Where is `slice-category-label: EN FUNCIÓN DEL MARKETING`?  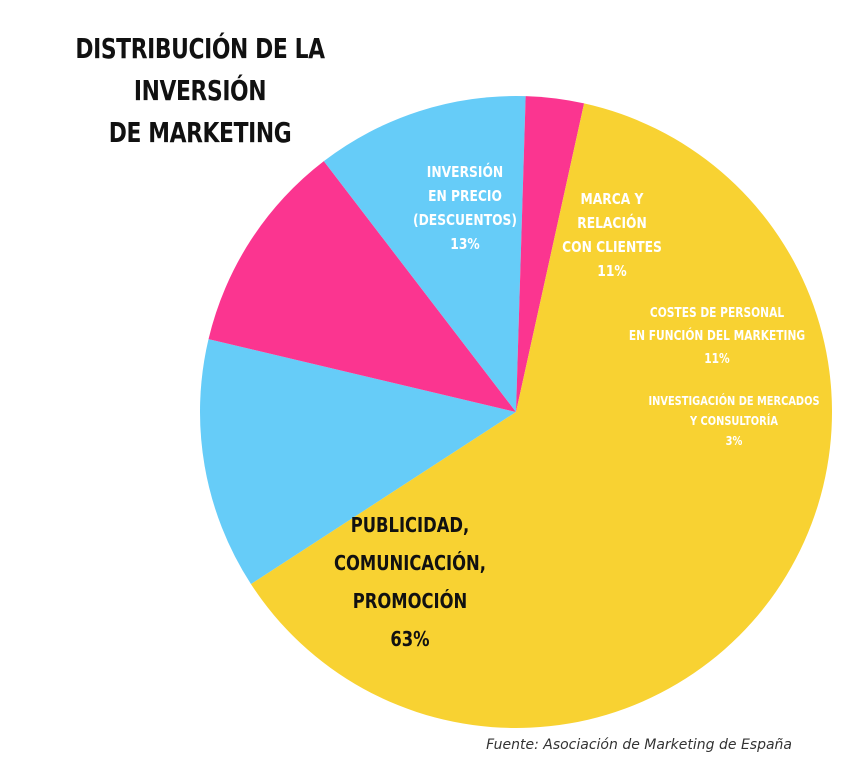 slice-category-label: EN FUNCIÓN DEL MARKETING is located at coordinates (717, 335).